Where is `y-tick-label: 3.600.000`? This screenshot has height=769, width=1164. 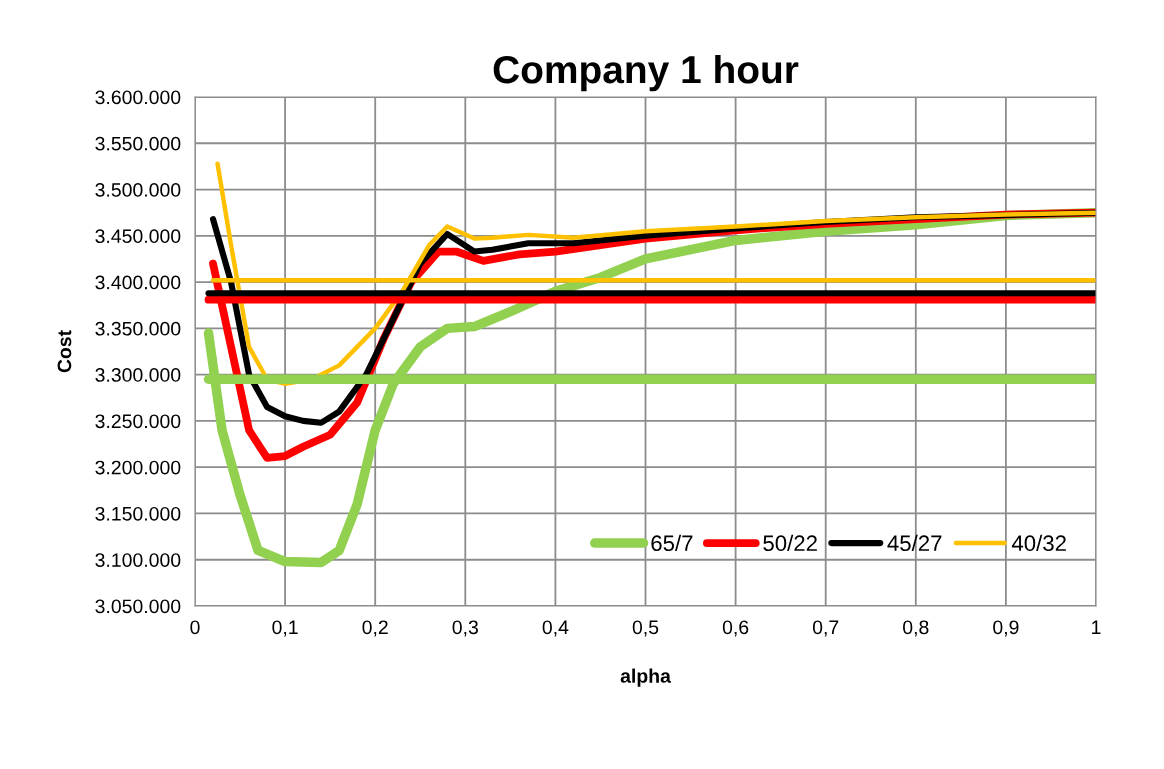
y-tick-label: 3.600.000 is located at coordinates (138, 97).